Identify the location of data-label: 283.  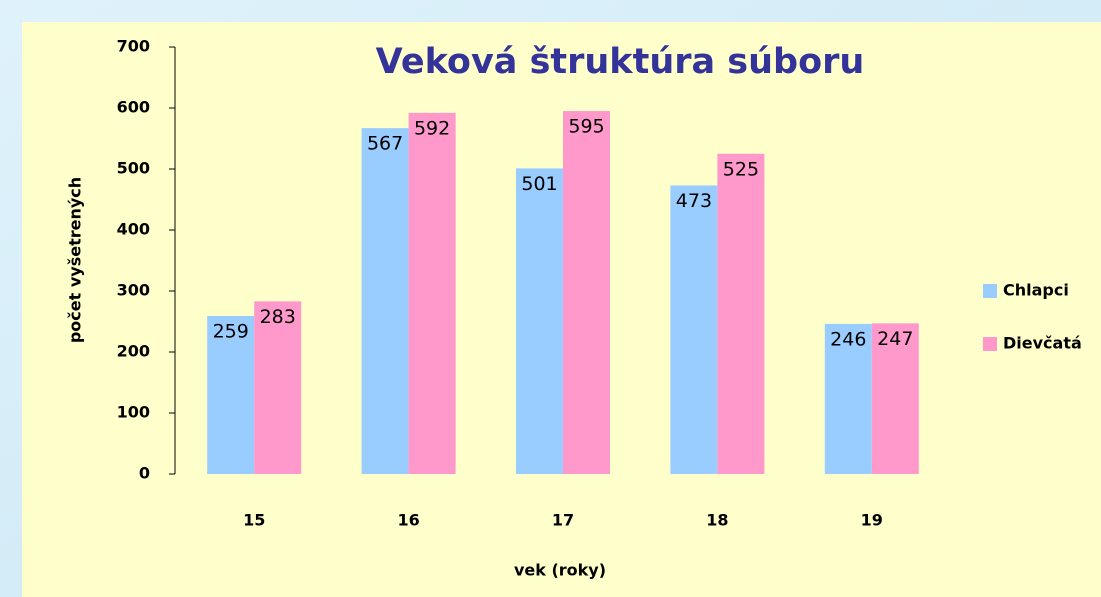
(278, 317).